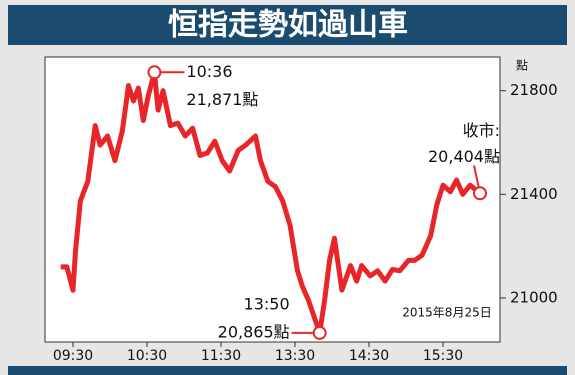  Describe the element at coordinates (534, 194) in the screenshot. I see `y-tick-label: 21400` at that location.